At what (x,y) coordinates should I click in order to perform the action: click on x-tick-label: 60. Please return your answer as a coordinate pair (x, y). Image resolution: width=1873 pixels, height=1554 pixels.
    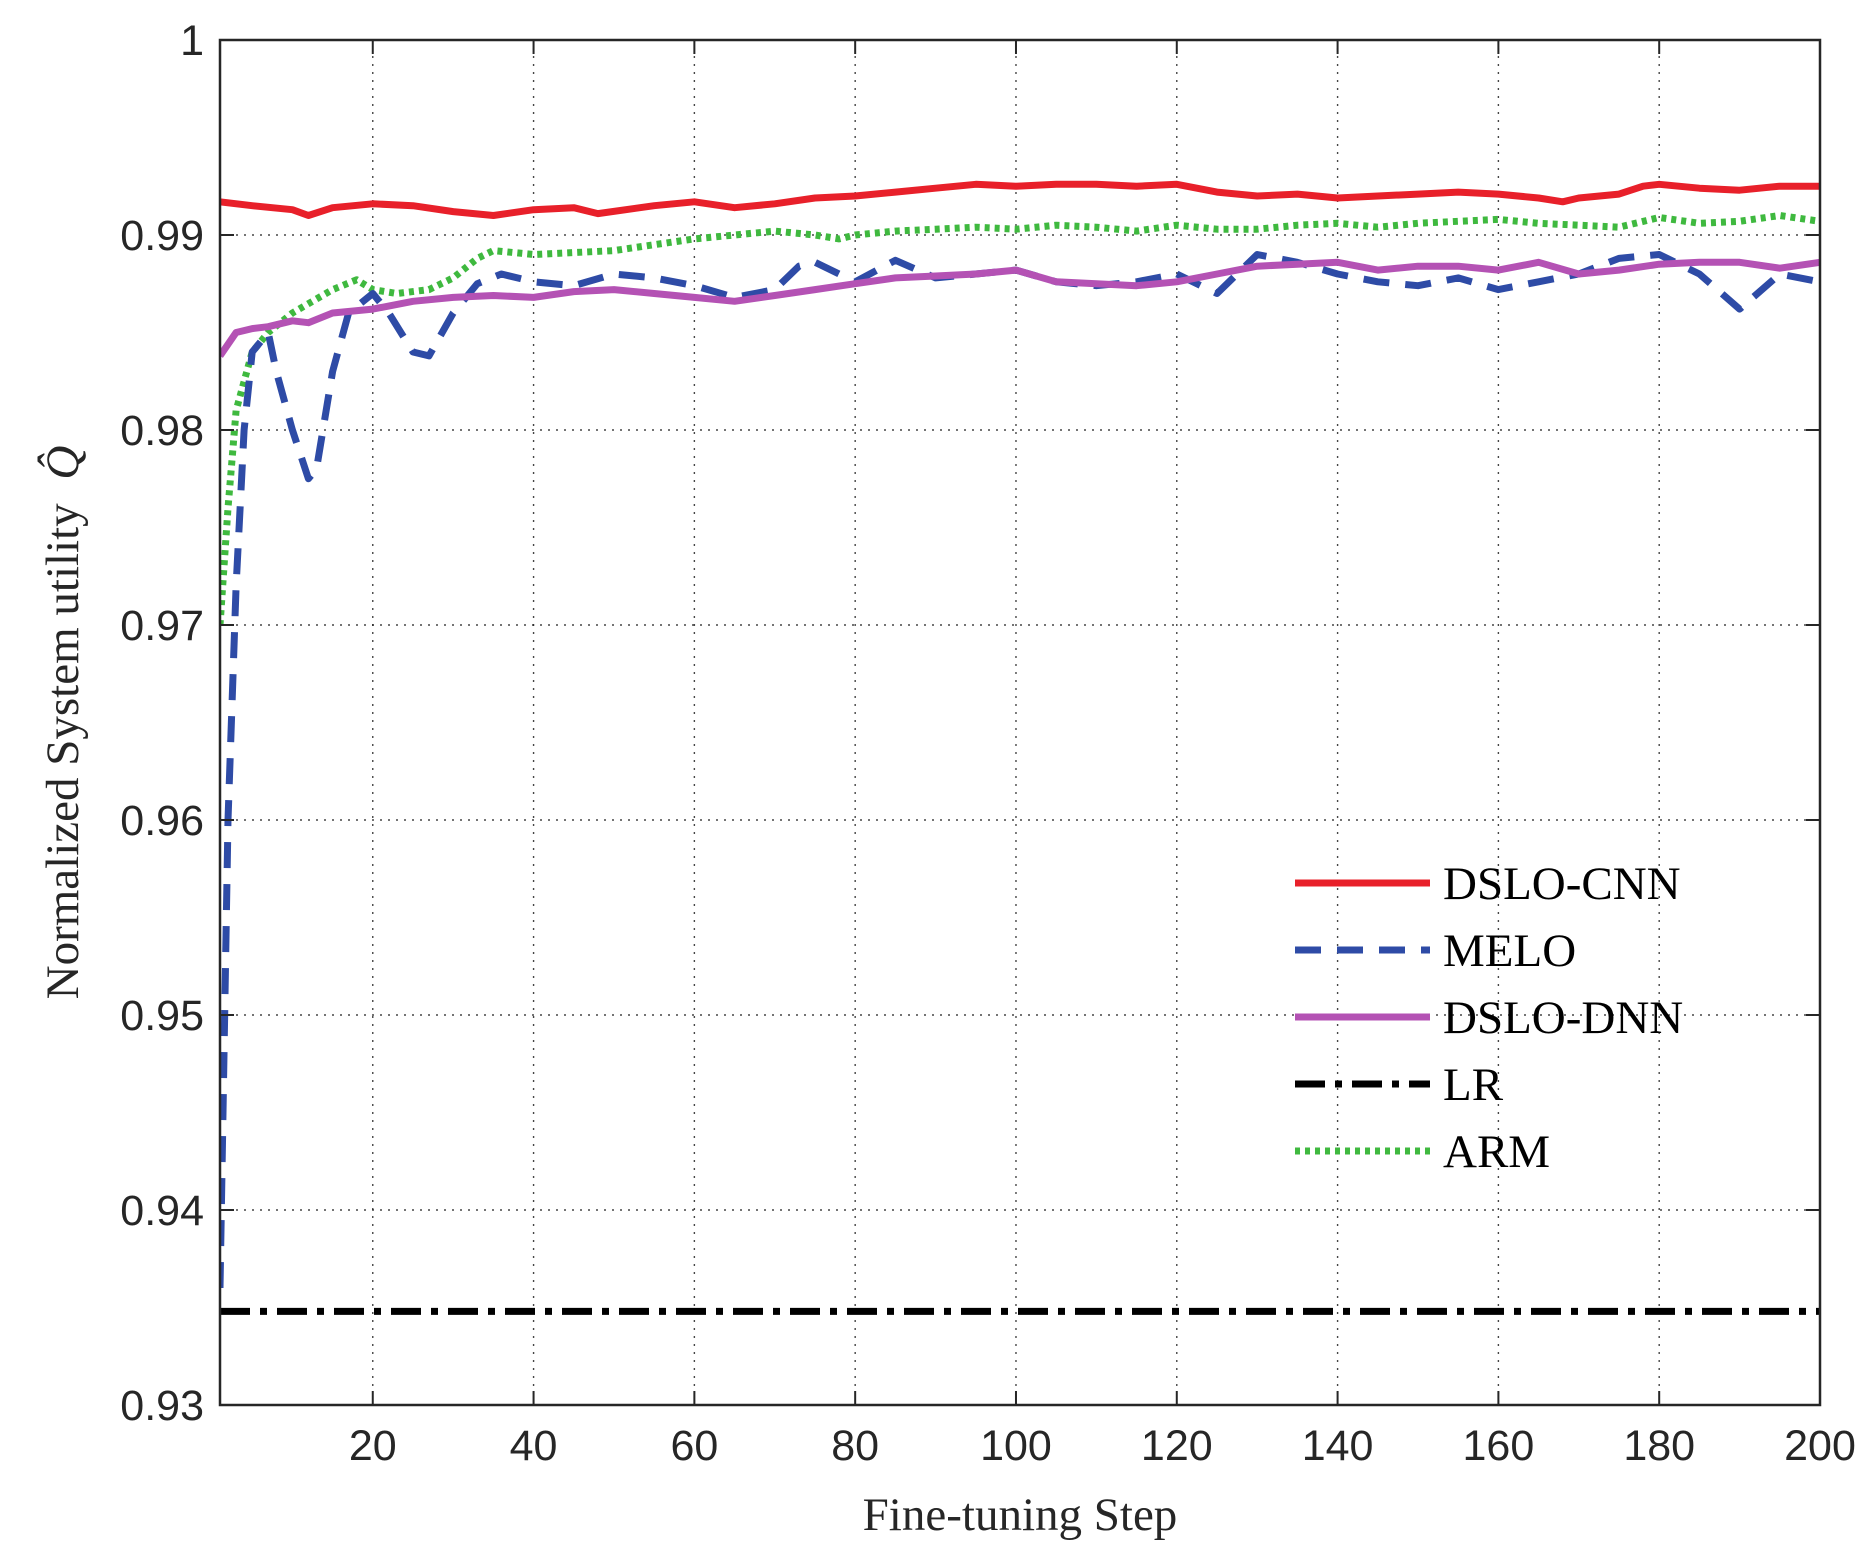
    Looking at the image, I should click on (694, 1446).